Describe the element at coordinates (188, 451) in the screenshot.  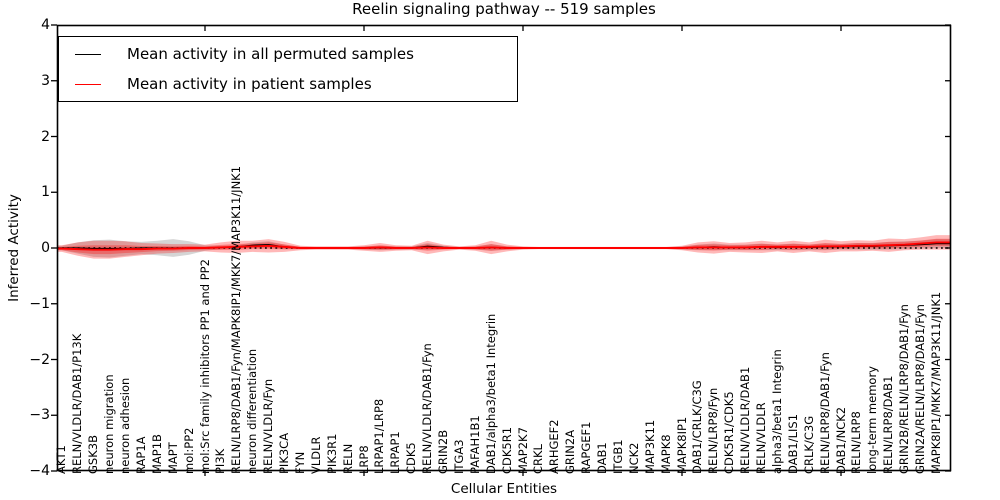
I see `x-category-label: mol:PP2` at that location.